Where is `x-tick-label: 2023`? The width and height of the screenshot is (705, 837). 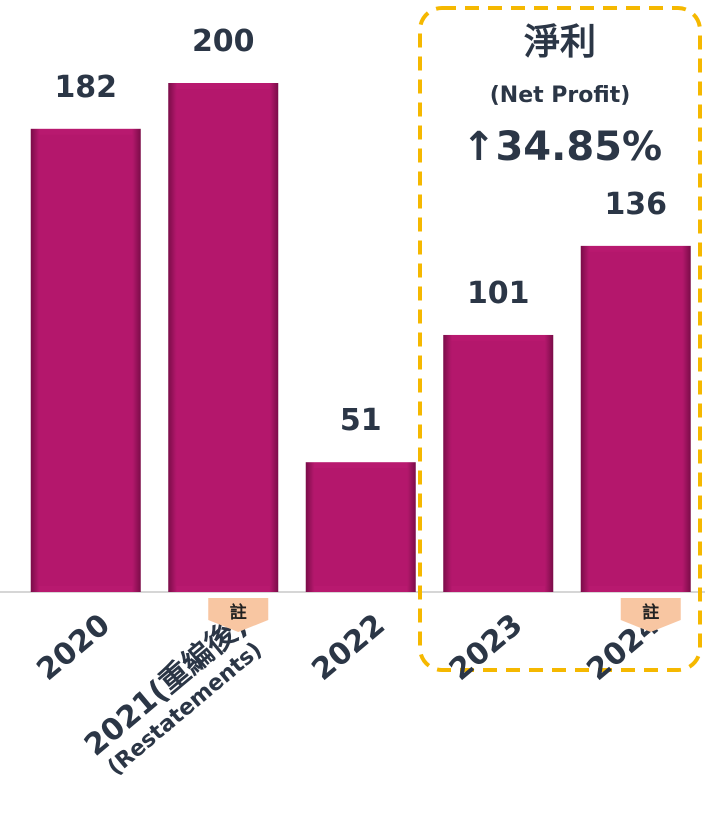
x-tick-label: 2023 is located at coordinates (486, 647).